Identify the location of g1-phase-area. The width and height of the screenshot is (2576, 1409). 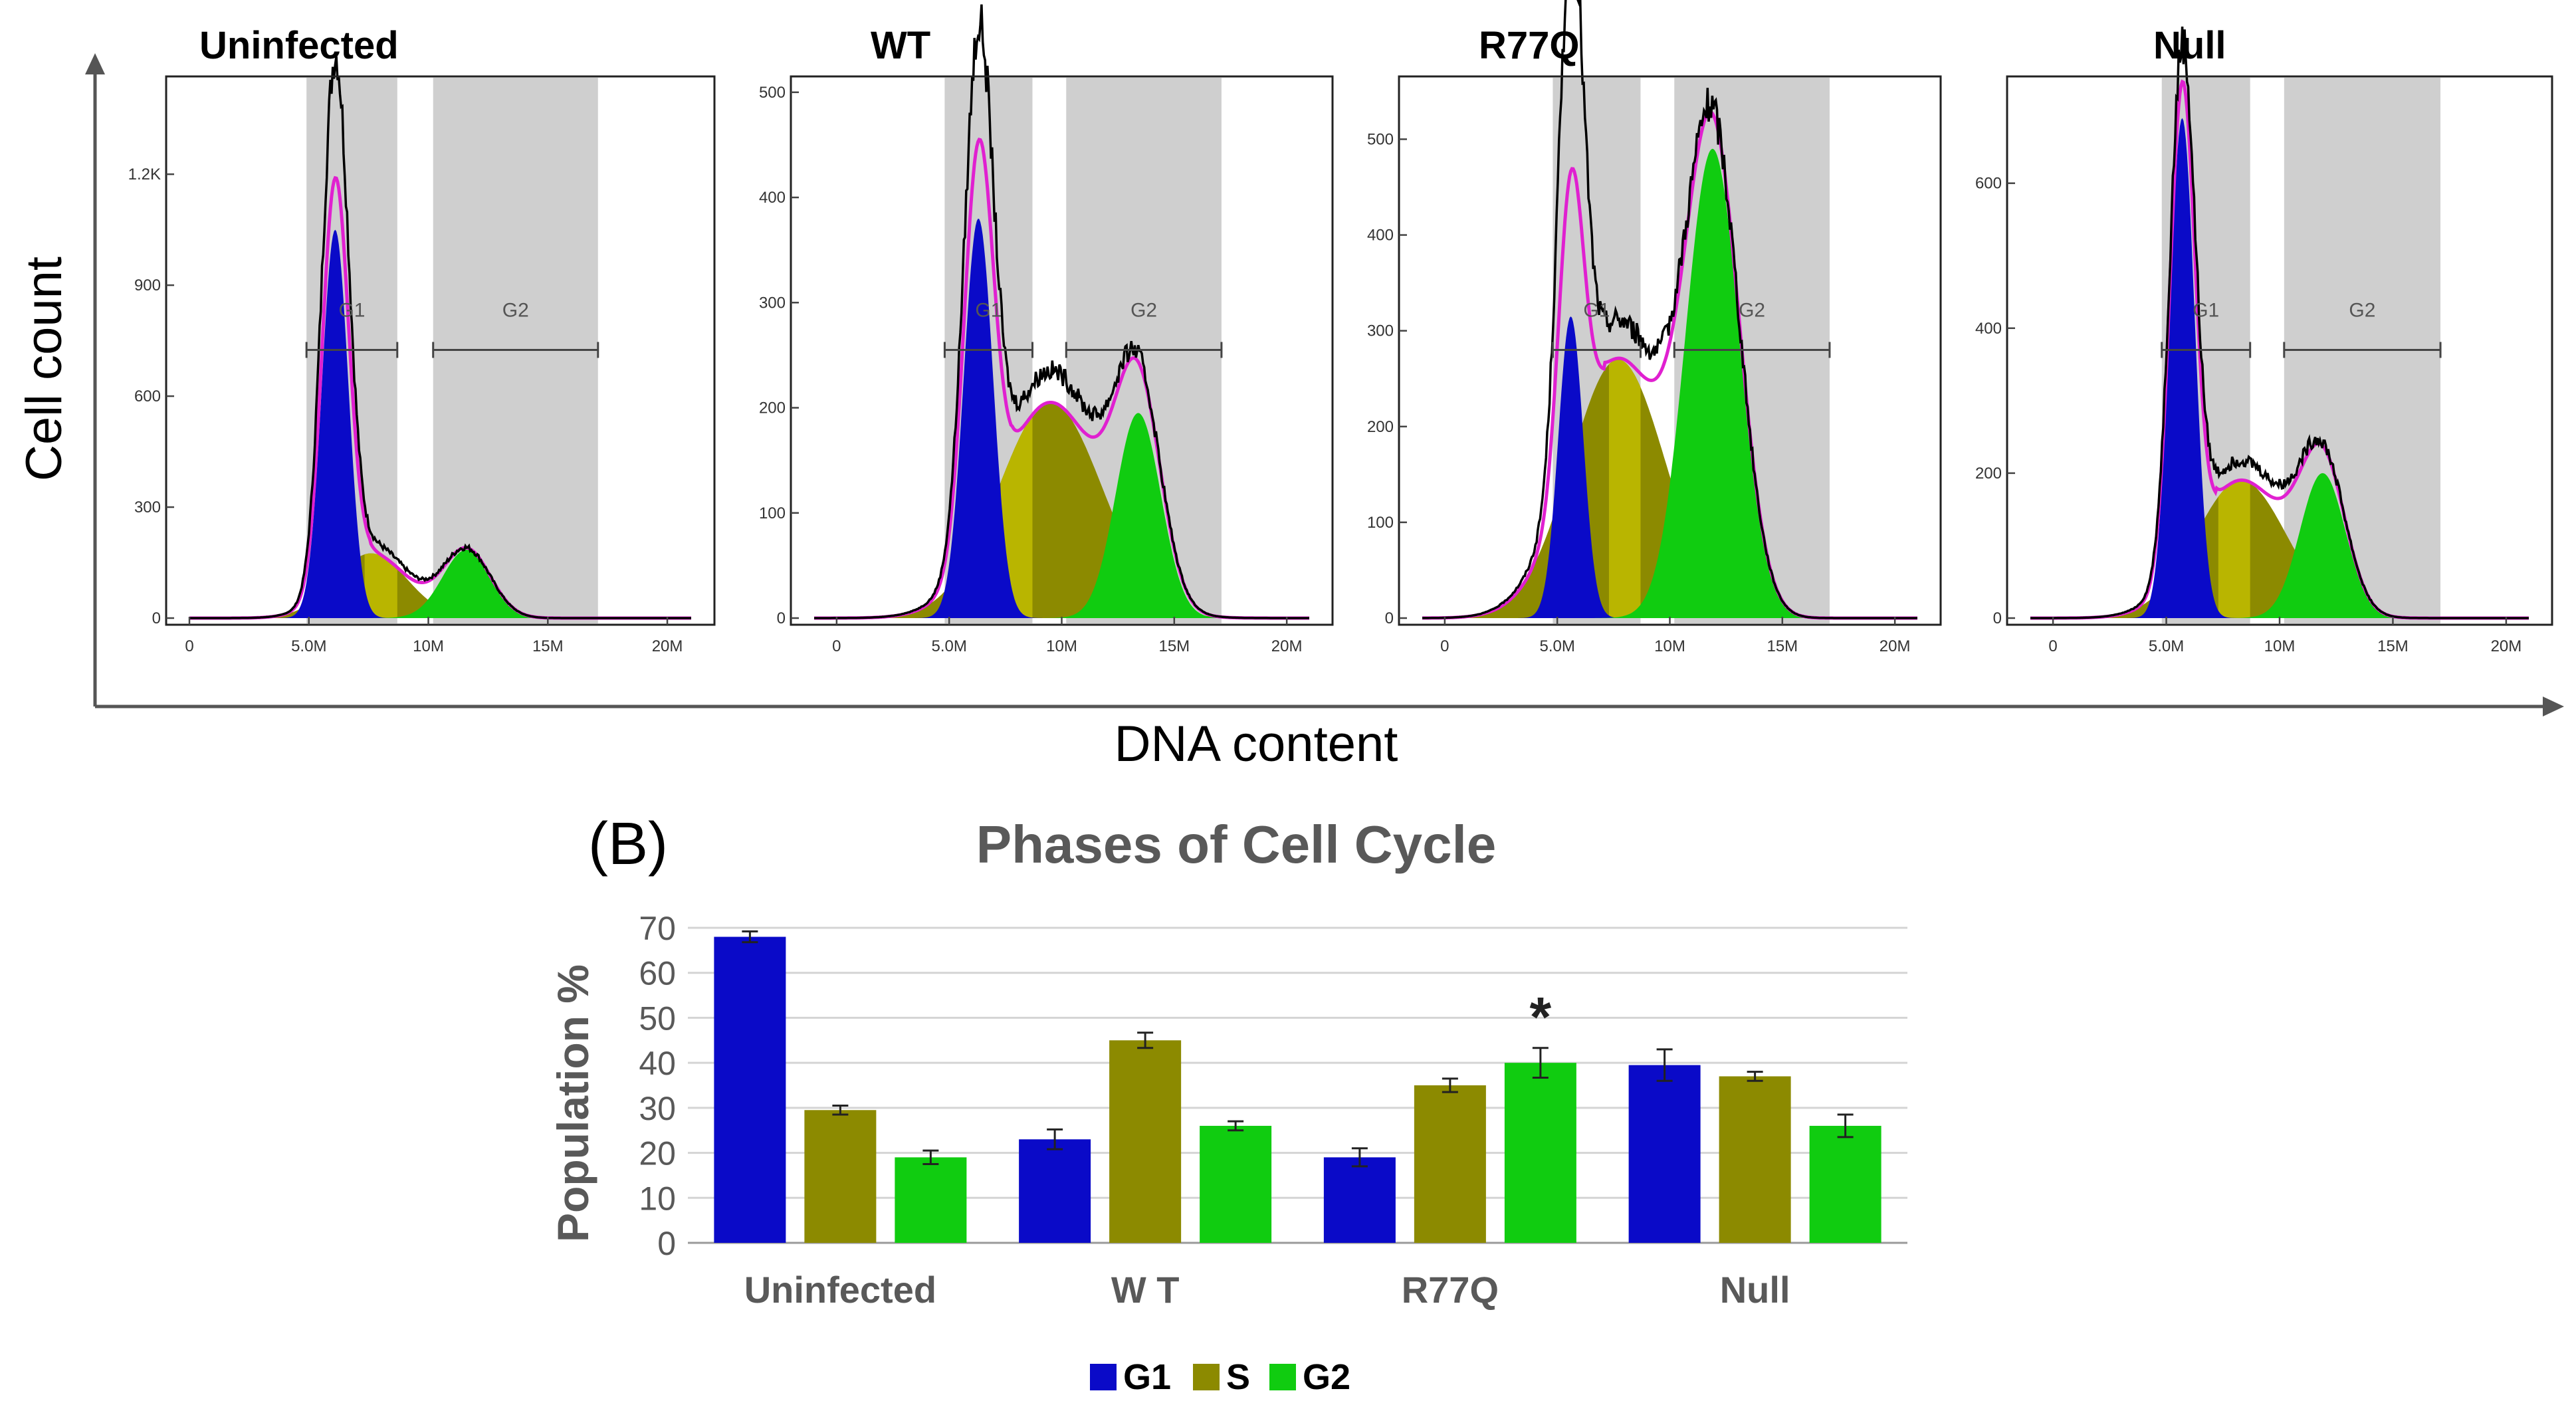
(440, 424).